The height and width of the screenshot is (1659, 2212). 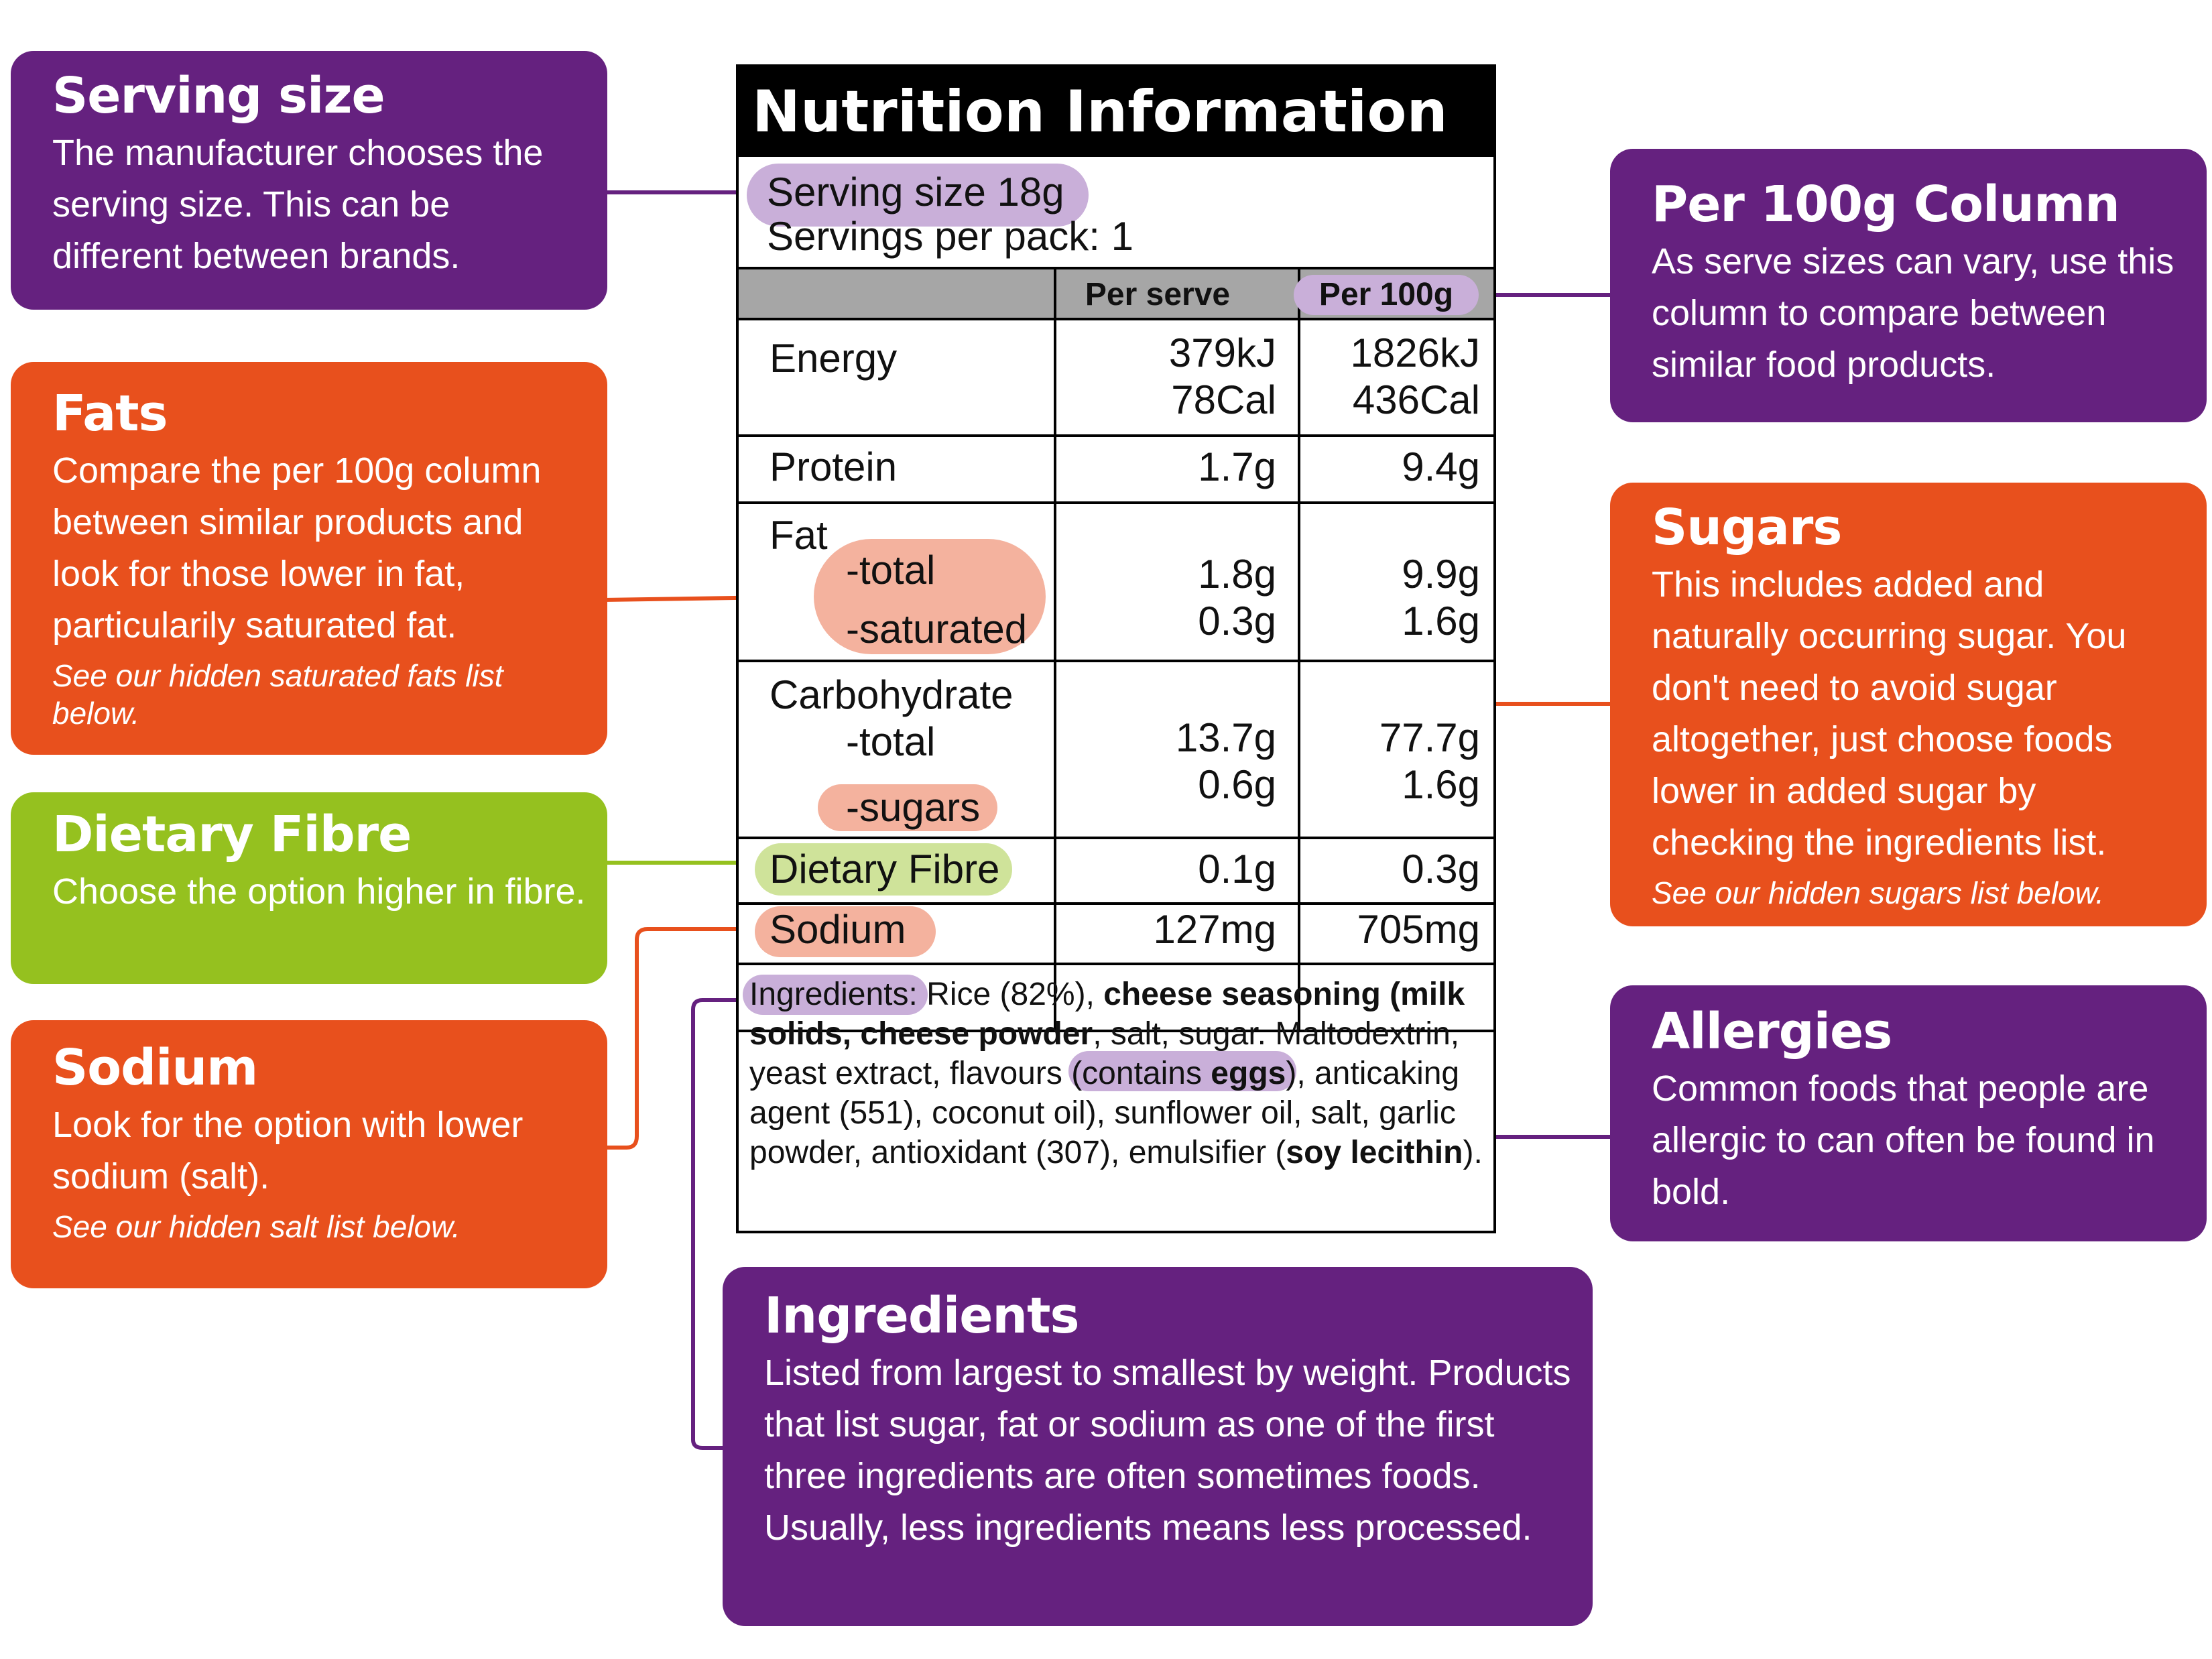 I want to click on sodium-highlight, so click(x=845, y=931).